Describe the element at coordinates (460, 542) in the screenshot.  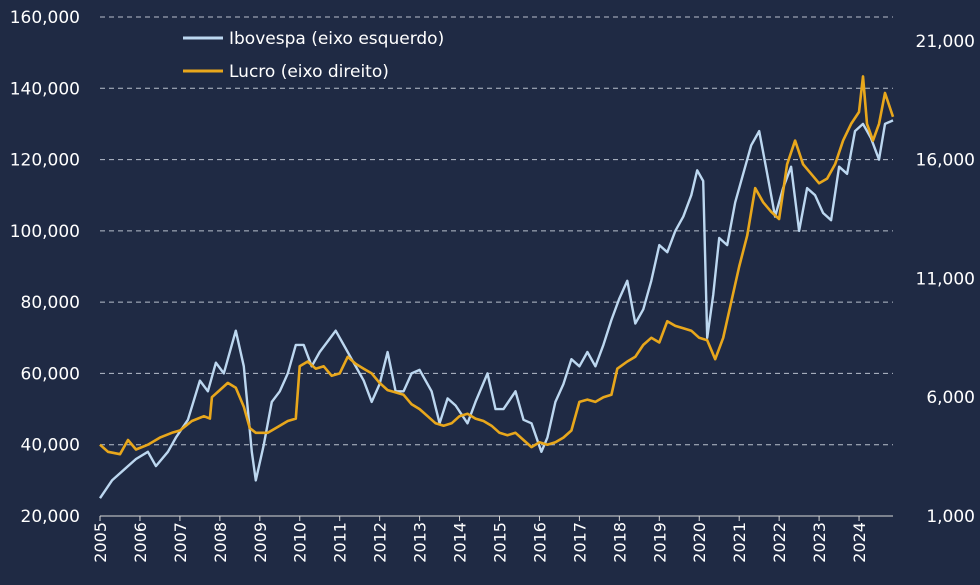
I see `x-tick-label: 2014` at that location.